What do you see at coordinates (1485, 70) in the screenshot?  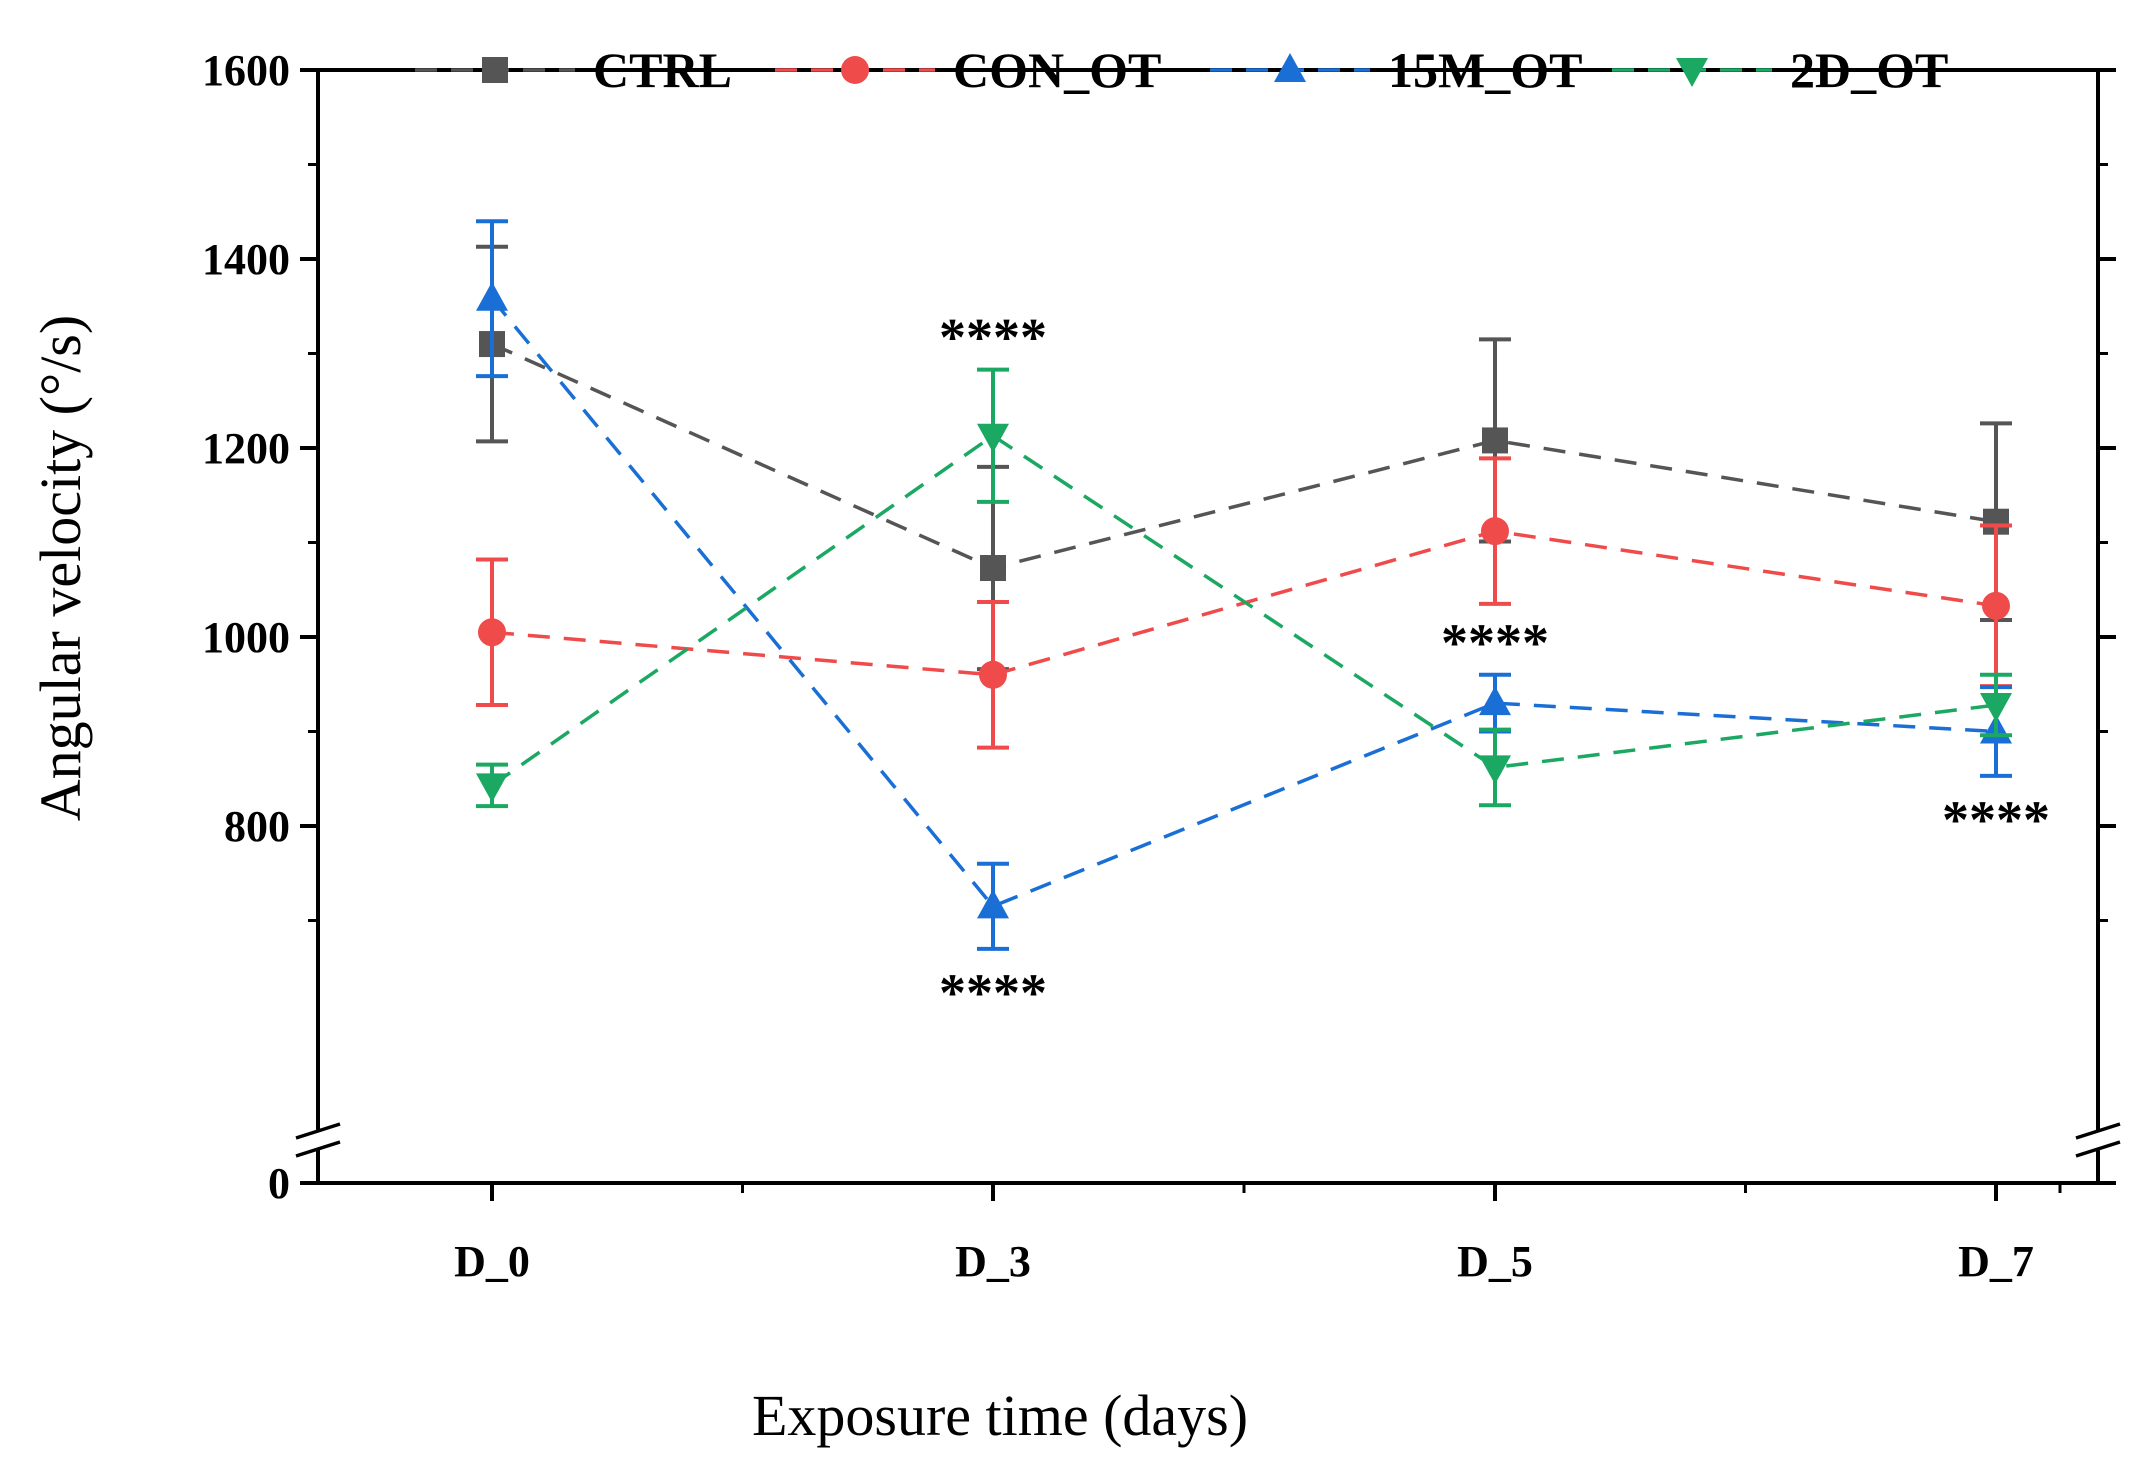 I see `legend-label-15m-ot: 15M_OT` at bounding box center [1485, 70].